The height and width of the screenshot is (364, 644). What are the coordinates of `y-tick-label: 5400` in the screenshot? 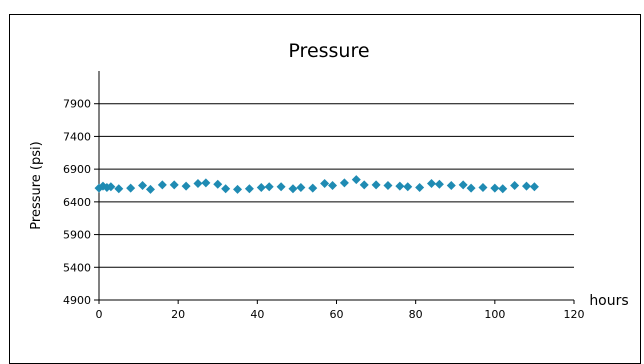 It's located at (77, 267).